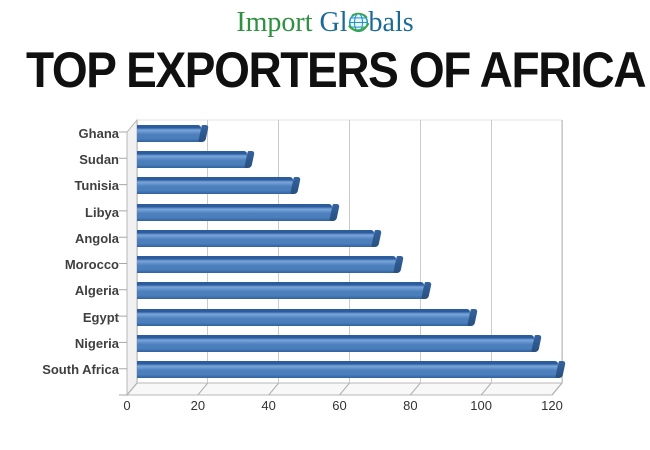 The image size is (650, 450). Describe the element at coordinates (127, 405) in the screenshot. I see `x-axis-tick-label: 0` at that location.